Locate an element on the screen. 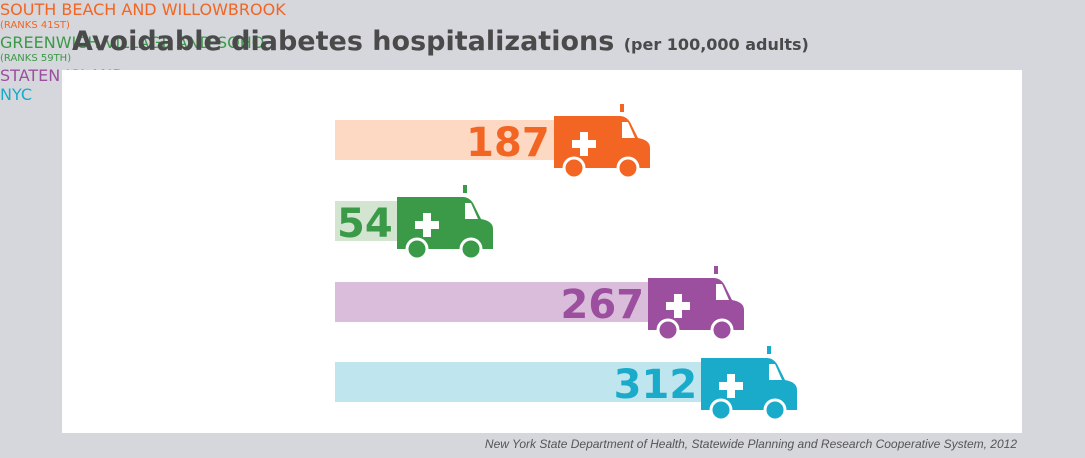 This screenshot has width=1085, height=458. category-name: SOUTH BEACH AND WILLOWBROOK is located at coordinates (143, 9).